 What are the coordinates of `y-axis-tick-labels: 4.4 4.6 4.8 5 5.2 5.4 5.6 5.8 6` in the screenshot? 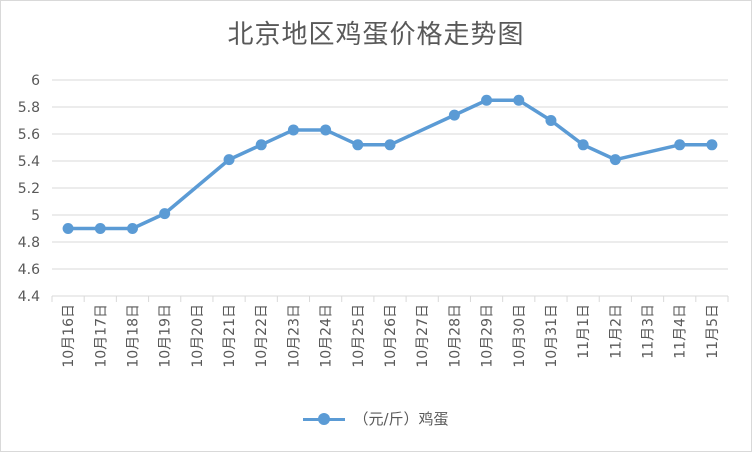 It's located at (29, 189).